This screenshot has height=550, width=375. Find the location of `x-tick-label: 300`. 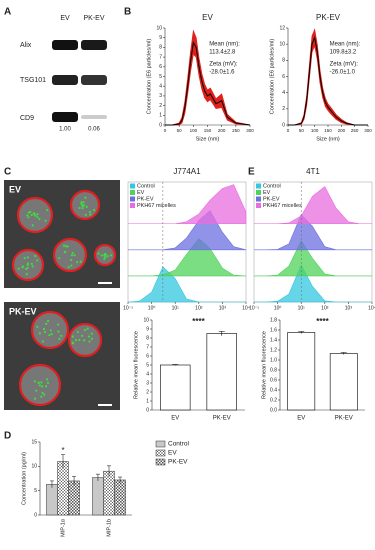

x-tick-label: 300 is located at coordinates (368, 130).